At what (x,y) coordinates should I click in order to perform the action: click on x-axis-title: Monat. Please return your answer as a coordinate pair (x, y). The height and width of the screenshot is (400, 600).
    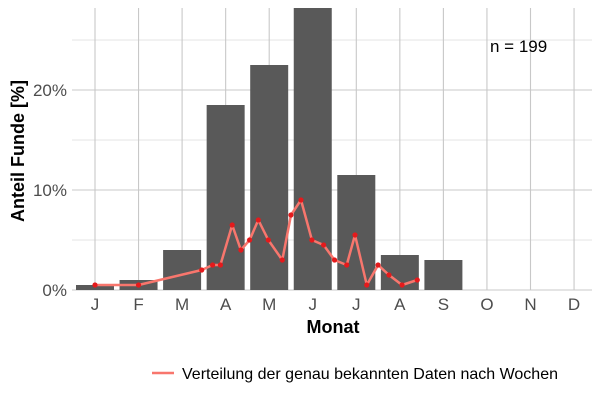
    Looking at the image, I should click on (333, 327).